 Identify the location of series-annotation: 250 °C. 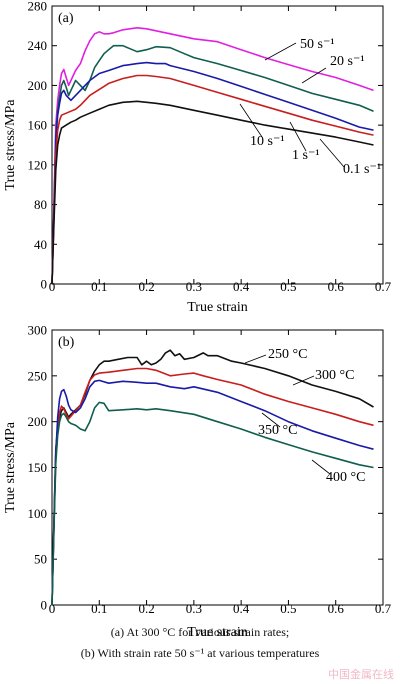
(287, 354).